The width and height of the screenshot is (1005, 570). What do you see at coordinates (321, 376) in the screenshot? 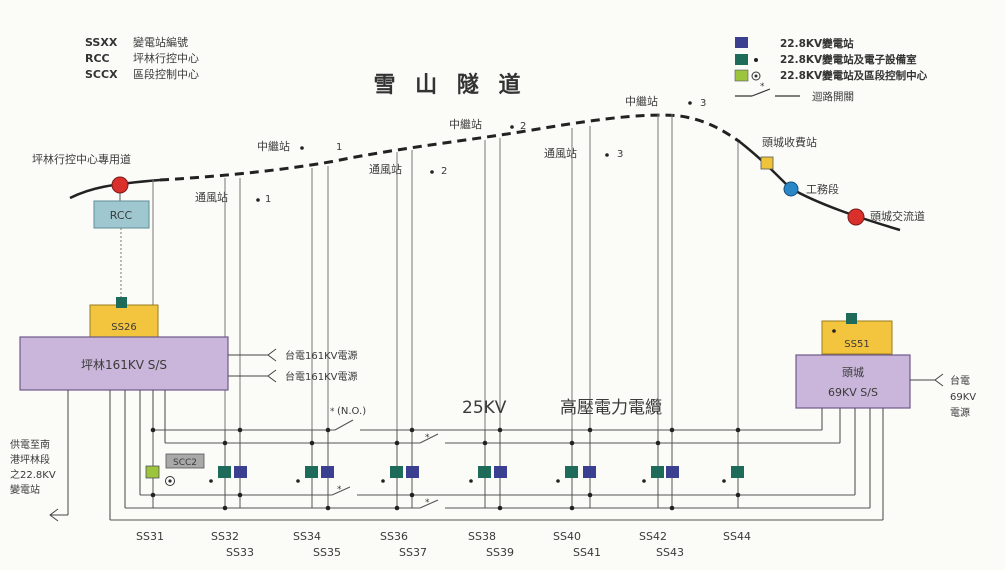
I see `taipower-source-label-2: 台電161KV電源` at bounding box center [321, 376].